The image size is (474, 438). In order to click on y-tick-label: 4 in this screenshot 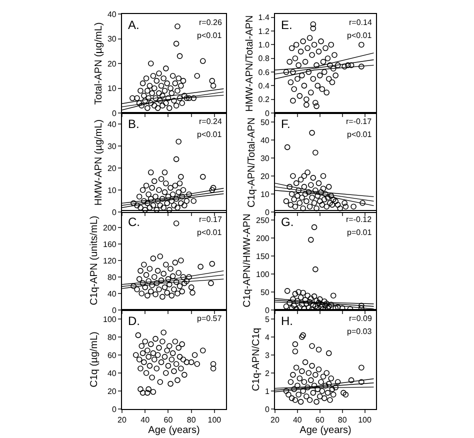, I will do `click(267, 337)`.